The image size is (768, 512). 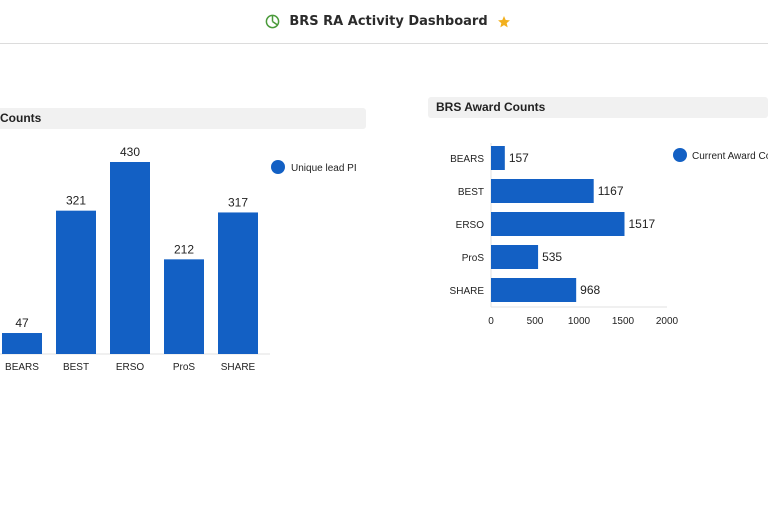 What do you see at coordinates (641, 224) in the screenshot?
I see `data-label: 1517` at bounding box center [641, 224].